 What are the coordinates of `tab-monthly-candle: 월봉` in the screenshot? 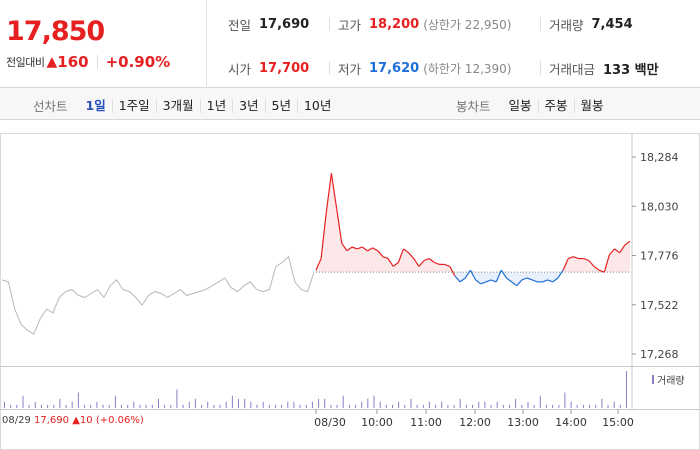 It's located at (591, 105).